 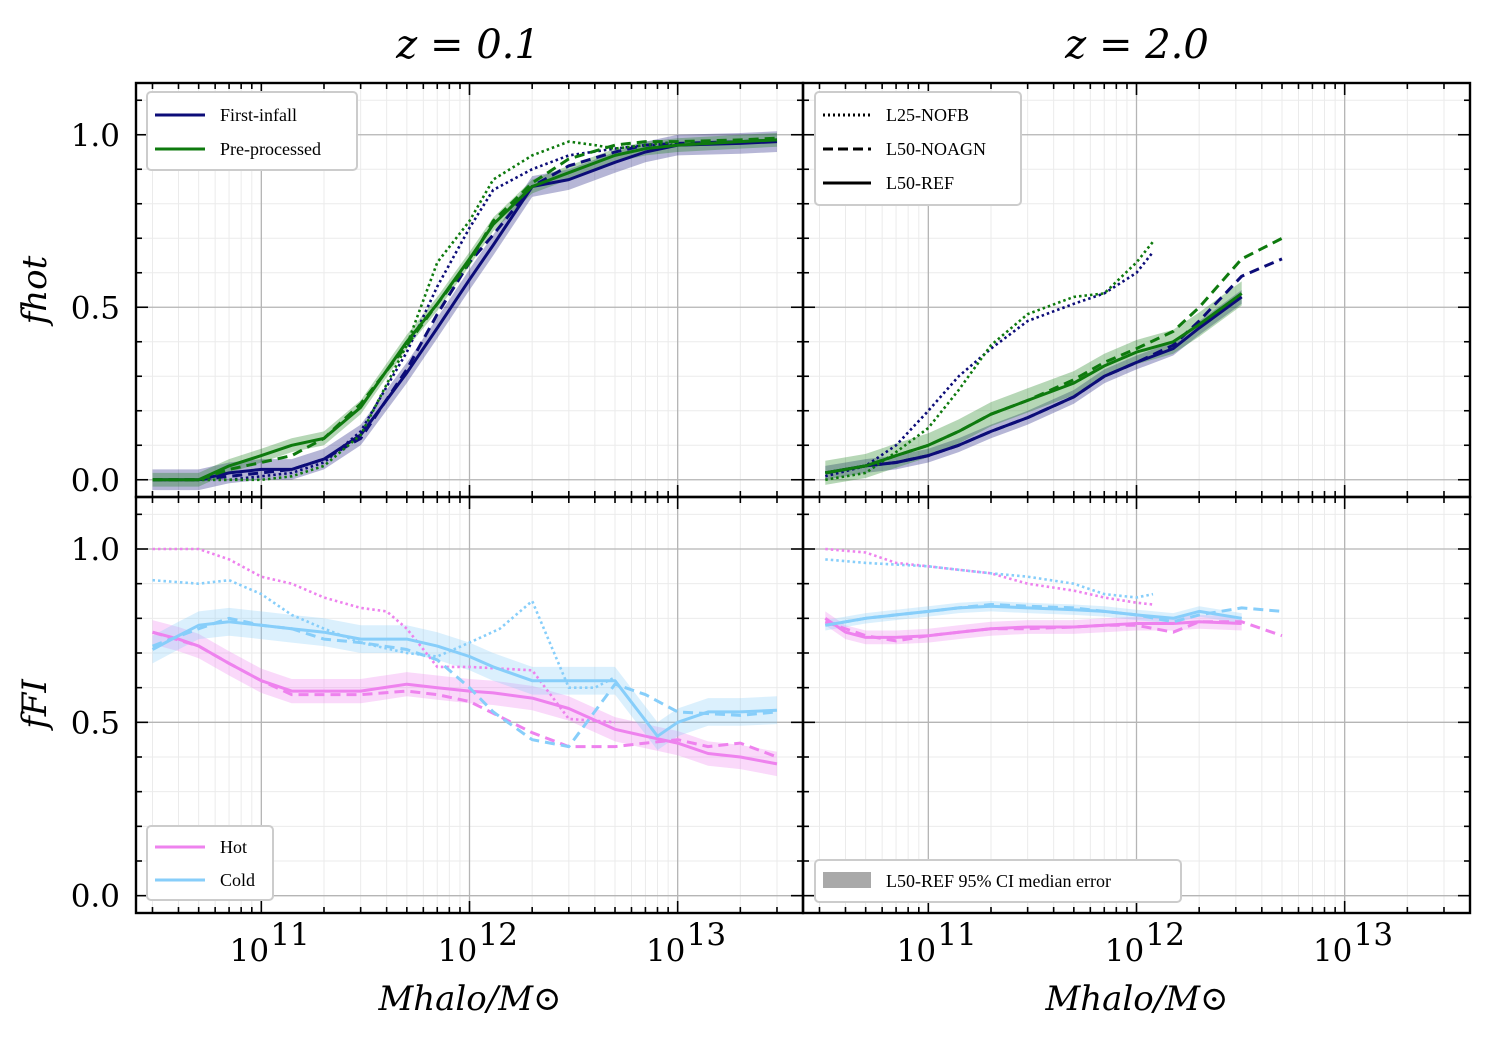 What do you see at coordinates (258, 115) in the screenshot?
I see `legend-first-infall: First-infall` at bounding box center [258, 115].